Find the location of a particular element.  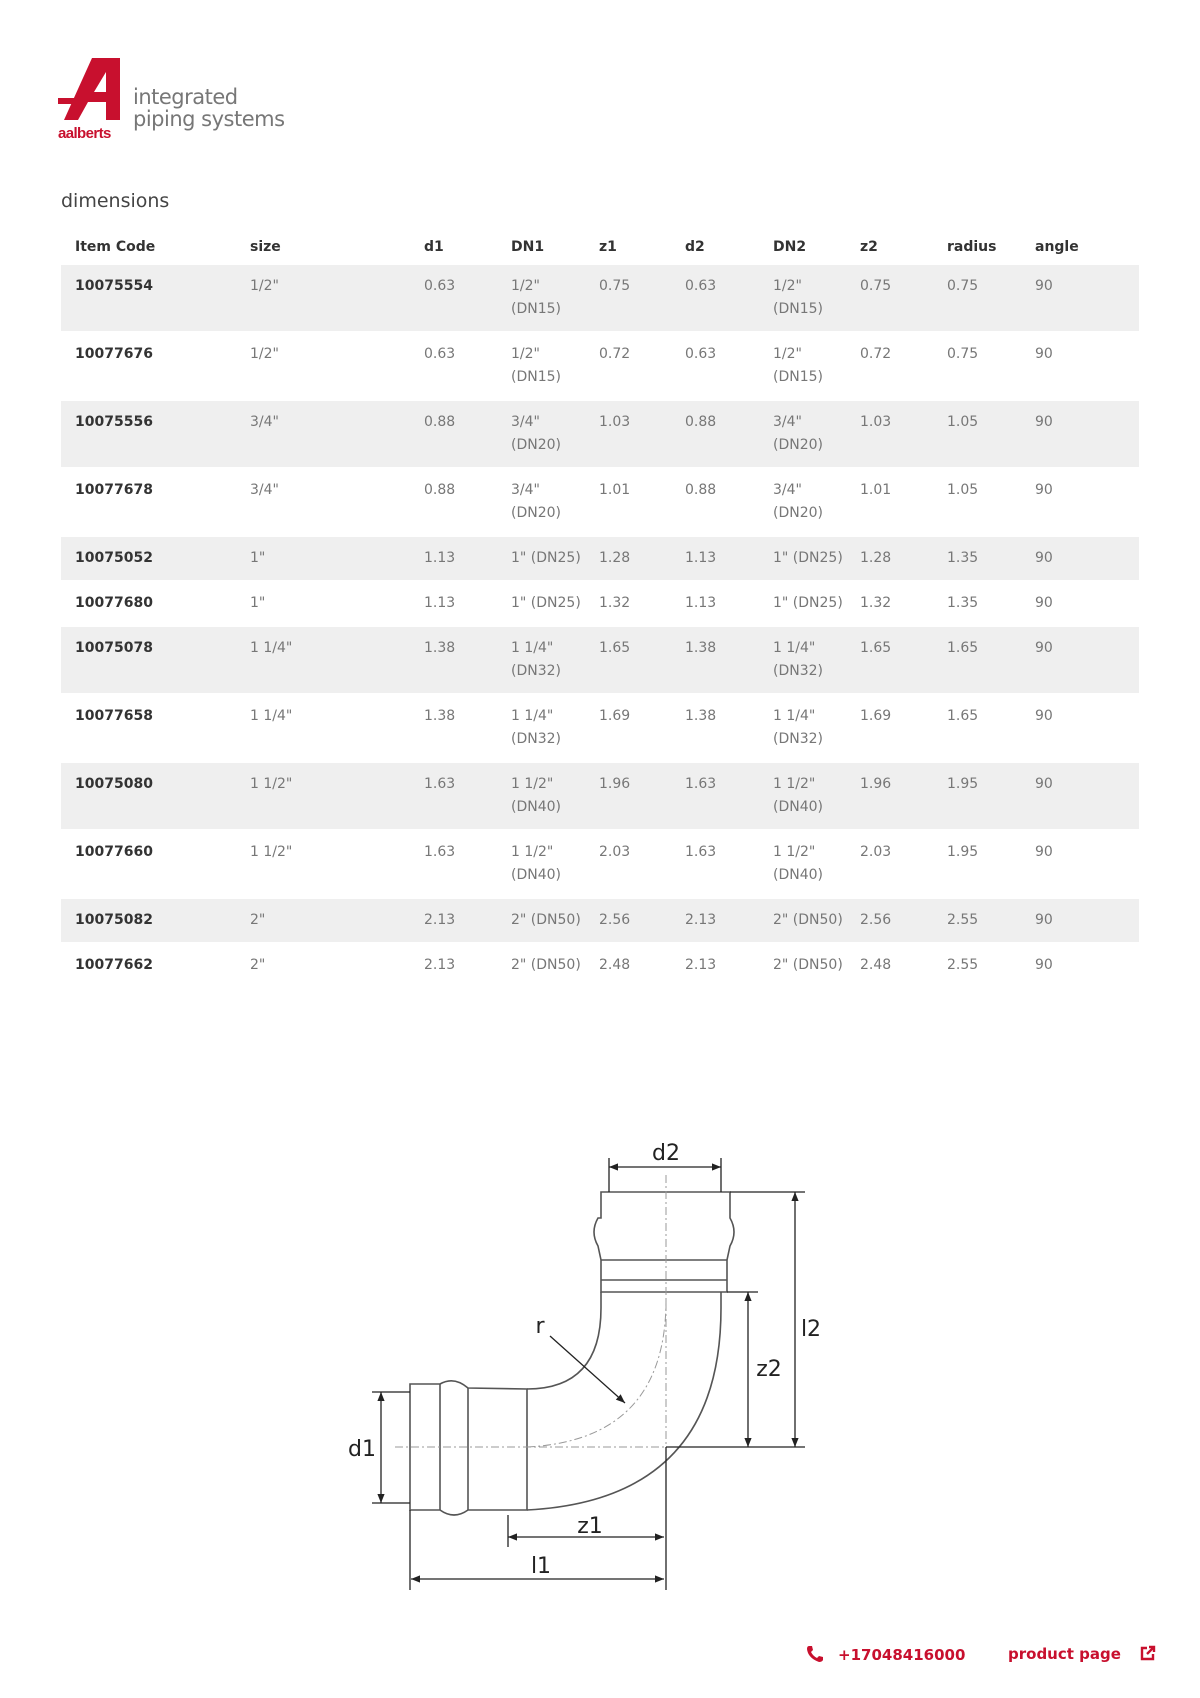

aalberts-logo: aalberts is located at coordinates (89, 100).